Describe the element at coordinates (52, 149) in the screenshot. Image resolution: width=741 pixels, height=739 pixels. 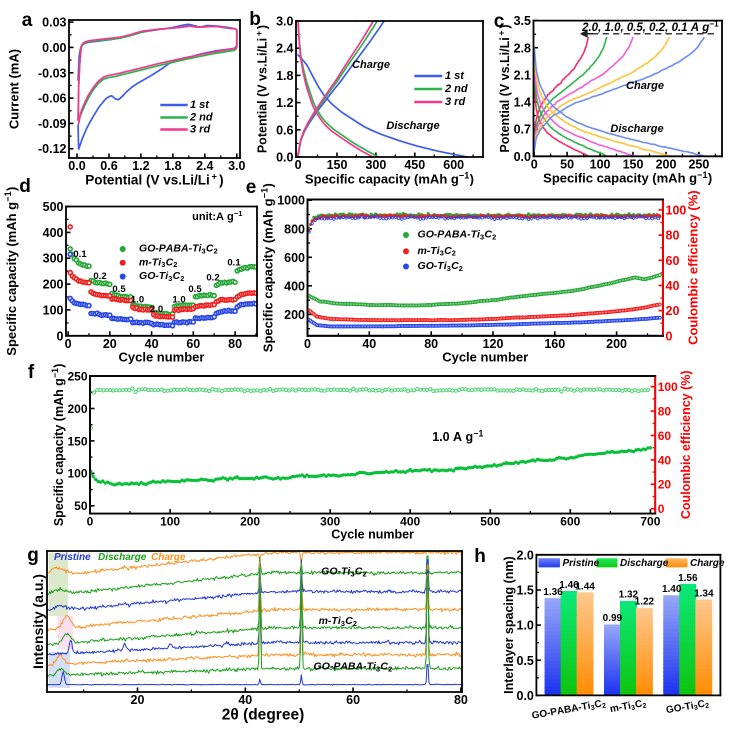
I see `svg-text: -0.12` at that location.